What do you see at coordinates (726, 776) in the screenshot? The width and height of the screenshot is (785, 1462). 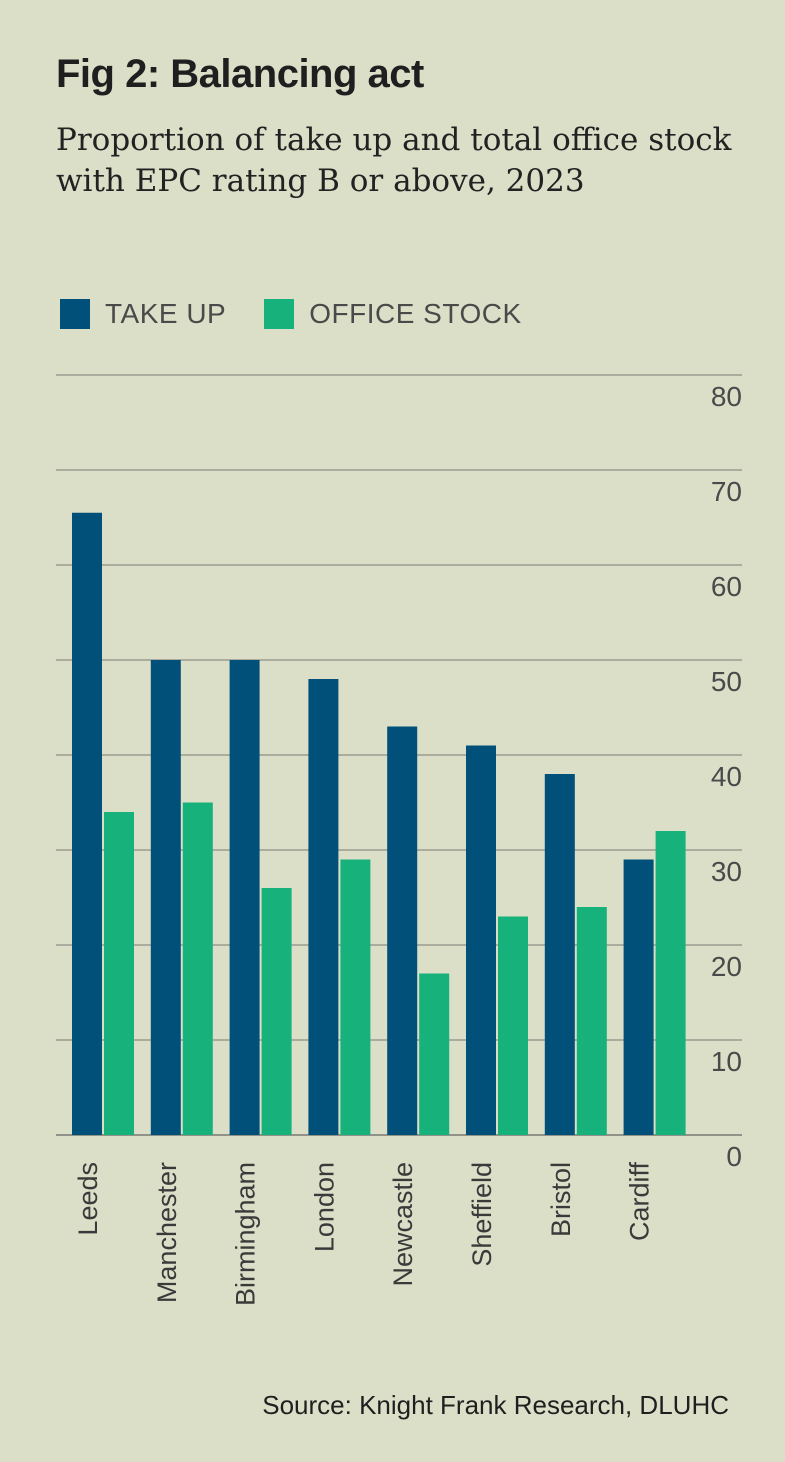 I see `y-tick-label-40: 40` at bounding box center [726, 776].